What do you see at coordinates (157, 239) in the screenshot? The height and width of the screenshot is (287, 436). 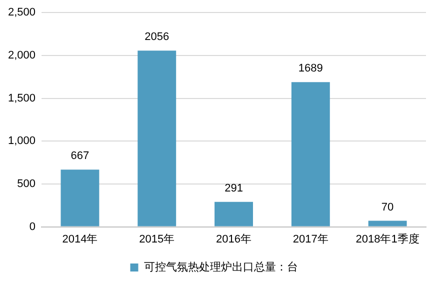 I see `x-tick-label: 2015年` at bounding box center [157, 239].